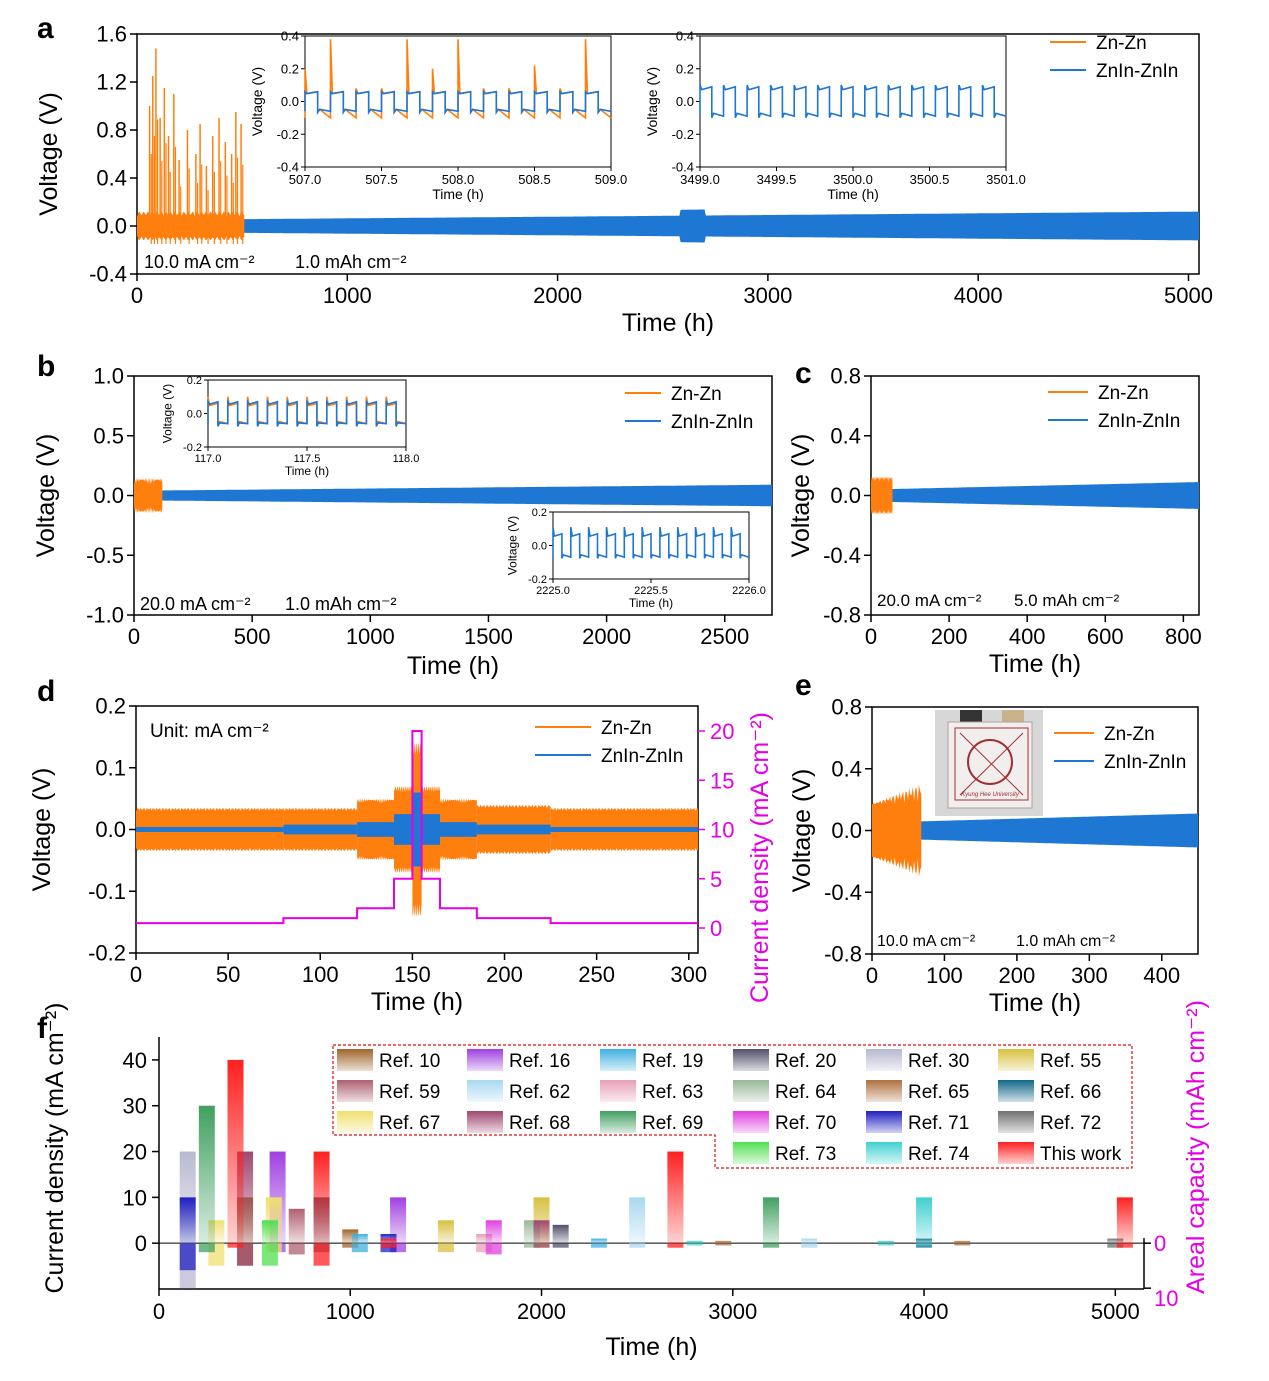  I want to click on y2-tick-label: 15, so click(722, 780).